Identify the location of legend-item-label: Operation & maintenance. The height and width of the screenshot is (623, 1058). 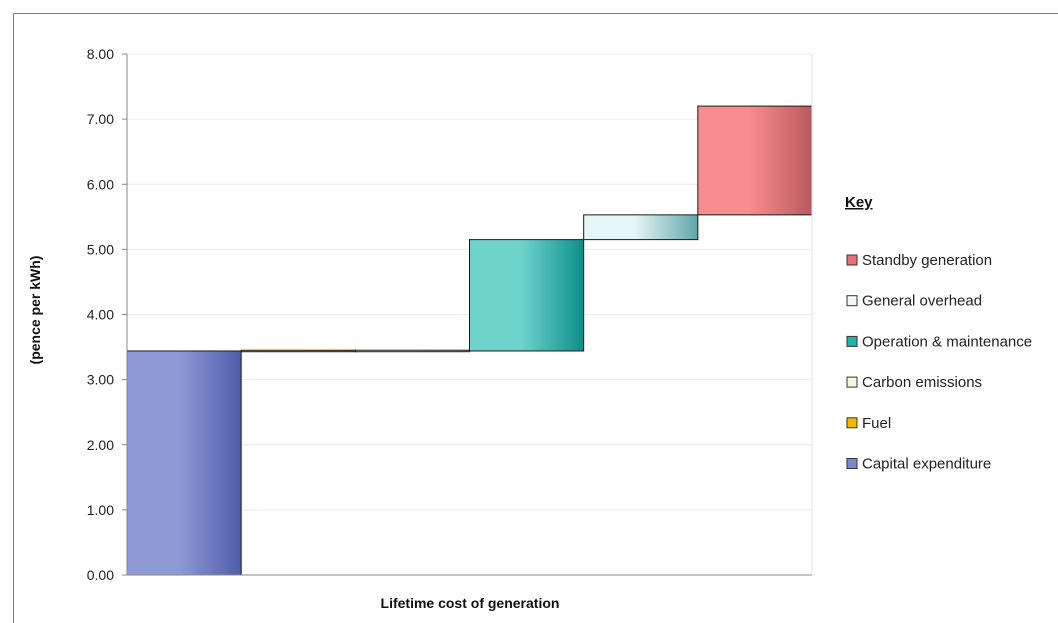
(947, 341).